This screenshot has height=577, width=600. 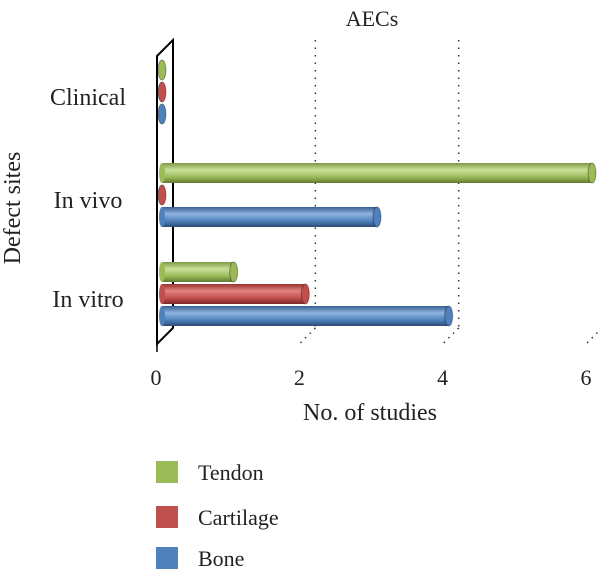 What do you see at coordinates (13, 208) in the screenshot?
I see `y-axis-label: Defect sites` at bounding box center [13, 208].